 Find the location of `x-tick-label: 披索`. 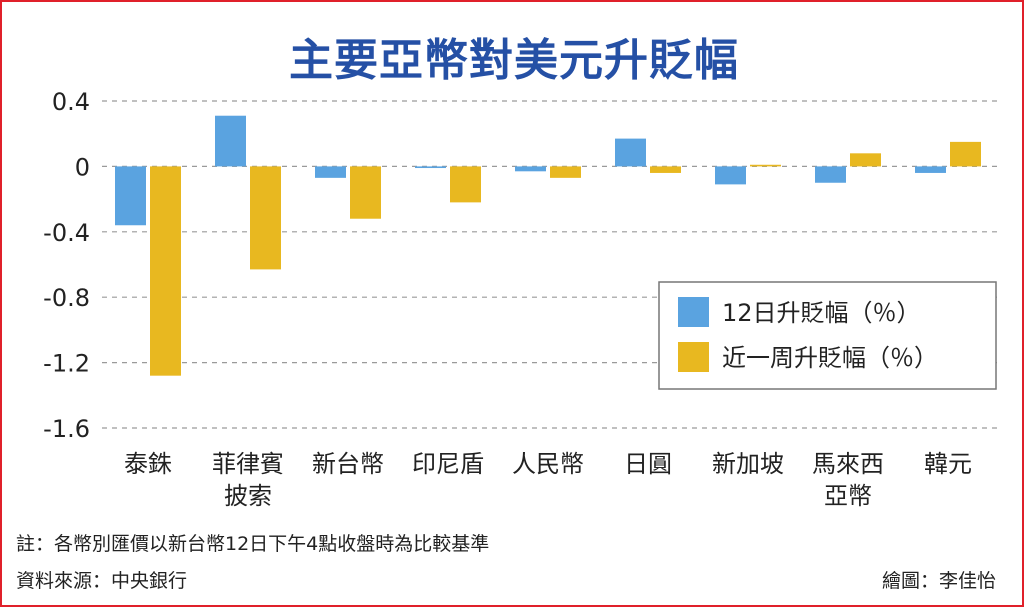

x-tick-label: 披索 is located at coordinates (248, 496).